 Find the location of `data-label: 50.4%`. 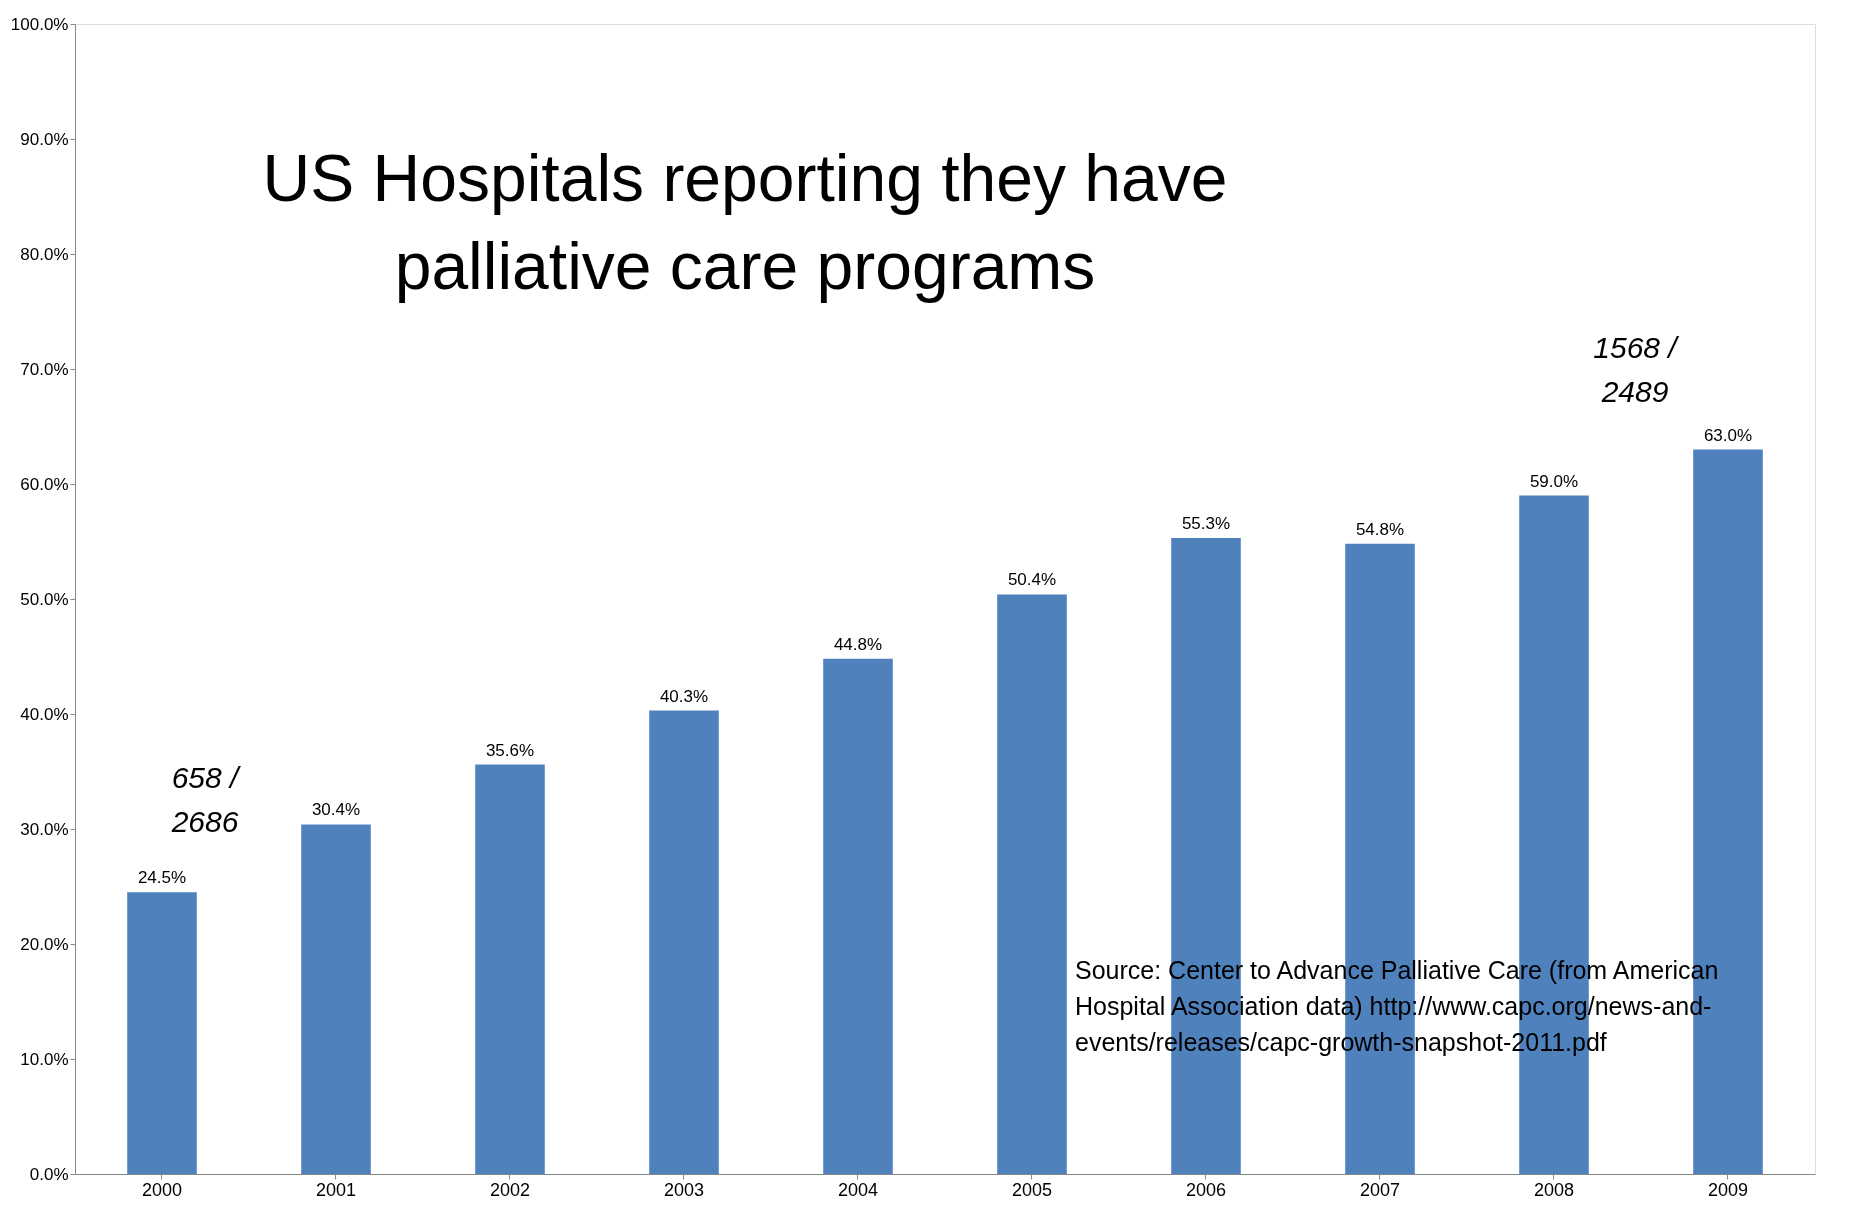

data-label: 50.4% is located at coordinates (1032, 580).